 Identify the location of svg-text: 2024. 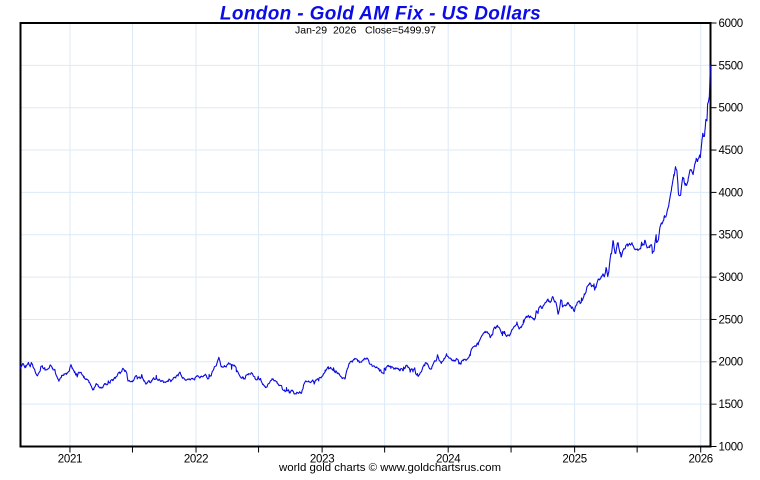
(448, 460).